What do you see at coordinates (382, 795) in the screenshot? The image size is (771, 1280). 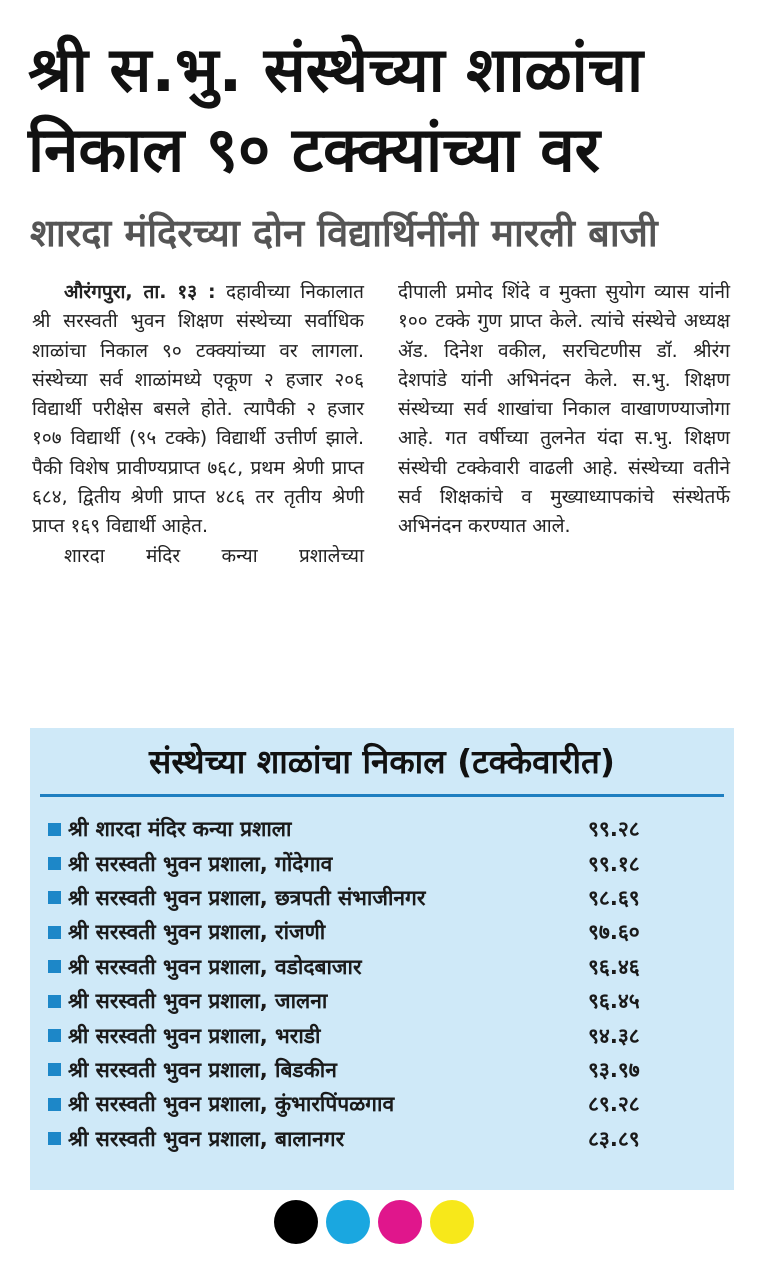 I see `results-box-divider` at bounding box center [382, 795].